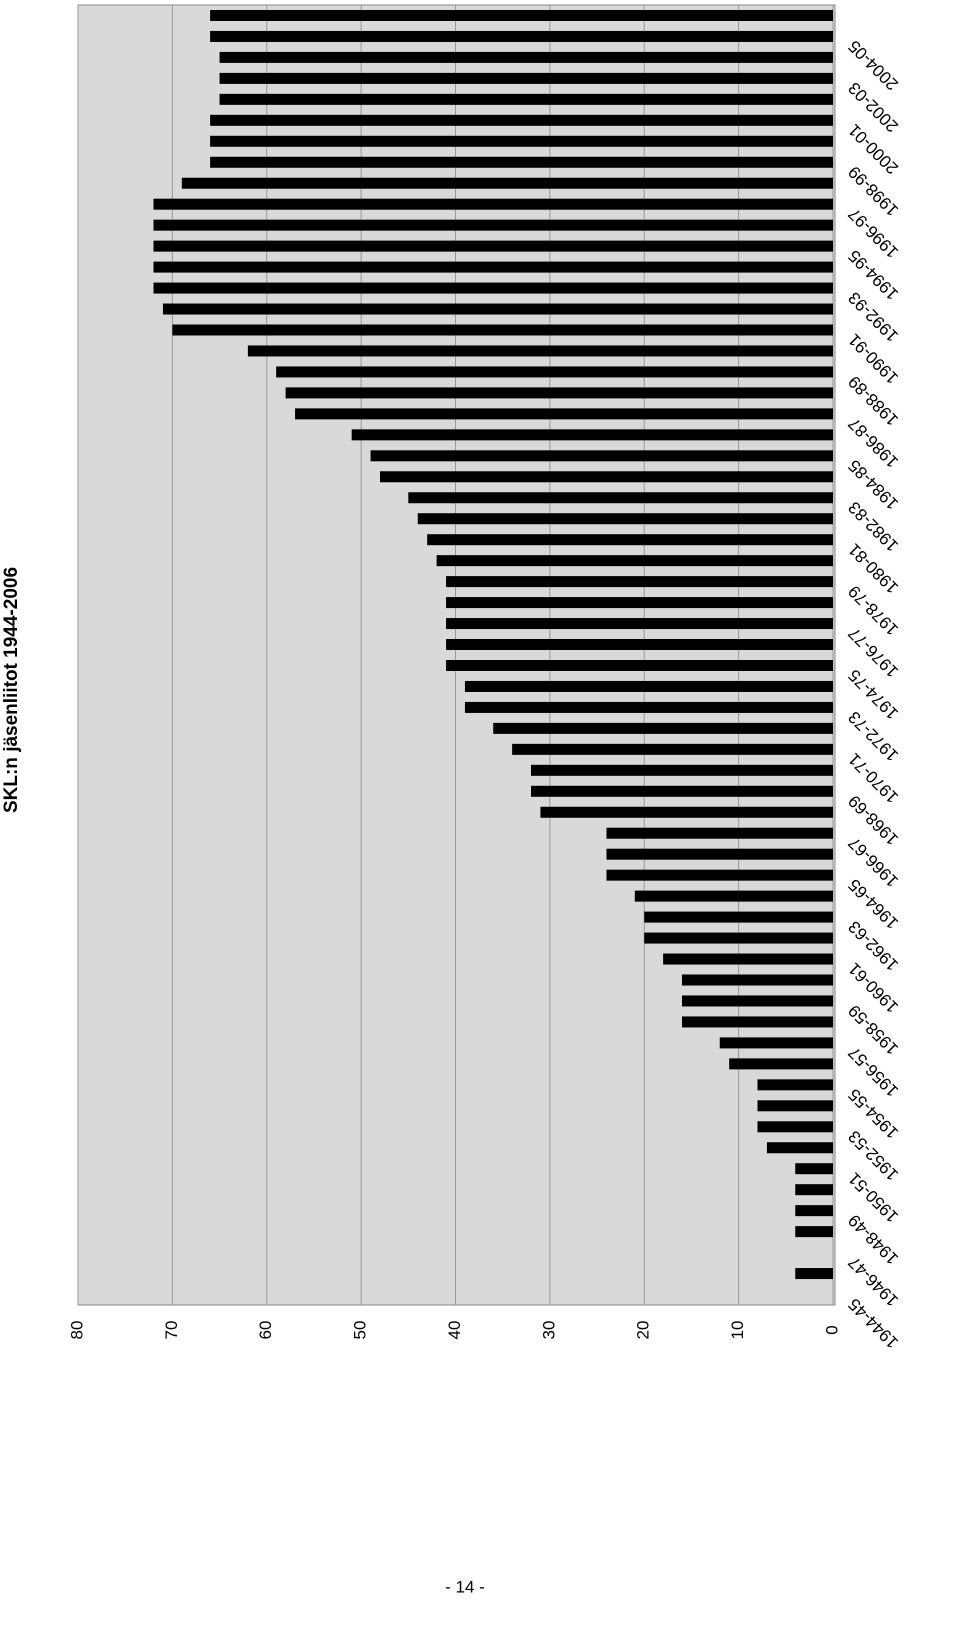  What do you see at coordinates (643, 1330) in the screenshot?
I see `y-tick-label: 20` at bounding box center [643, 1330].